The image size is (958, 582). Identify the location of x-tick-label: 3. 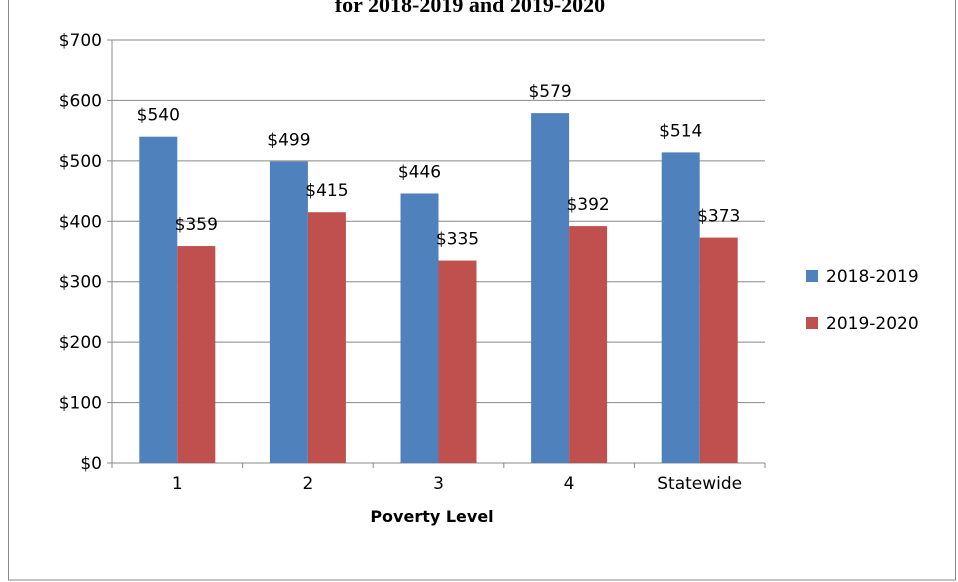
(438, 484).